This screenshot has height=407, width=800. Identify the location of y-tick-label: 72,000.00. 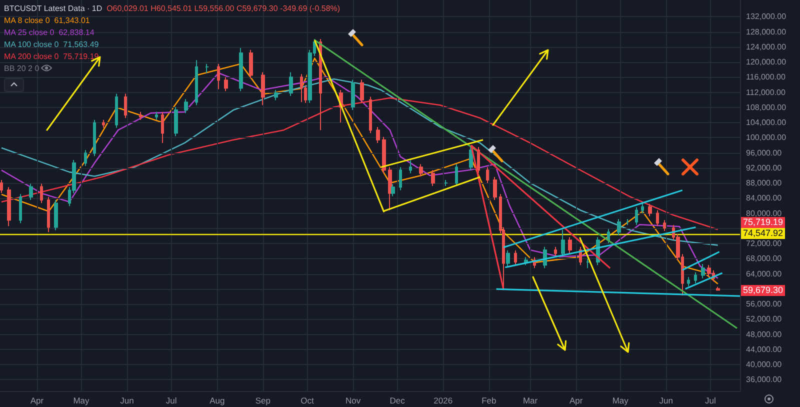
(764, 243).